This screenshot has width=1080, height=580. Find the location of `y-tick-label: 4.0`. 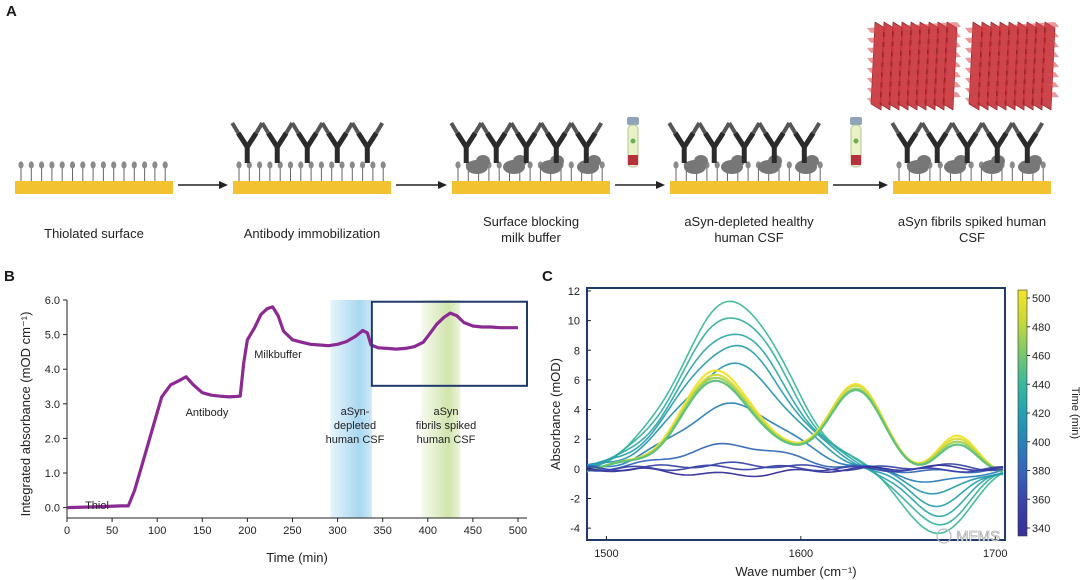

y-tick-label: 4.0 is located at coordinates (52, 370).